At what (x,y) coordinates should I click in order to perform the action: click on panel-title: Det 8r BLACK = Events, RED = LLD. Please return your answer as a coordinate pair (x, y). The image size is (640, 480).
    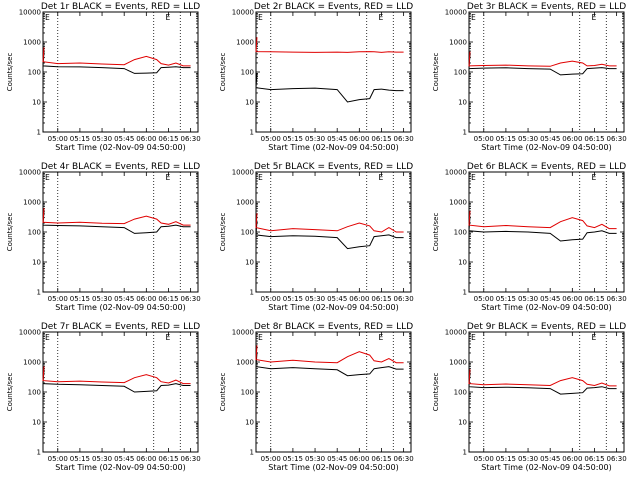
    Looking at the image, I should click on (333, 327).